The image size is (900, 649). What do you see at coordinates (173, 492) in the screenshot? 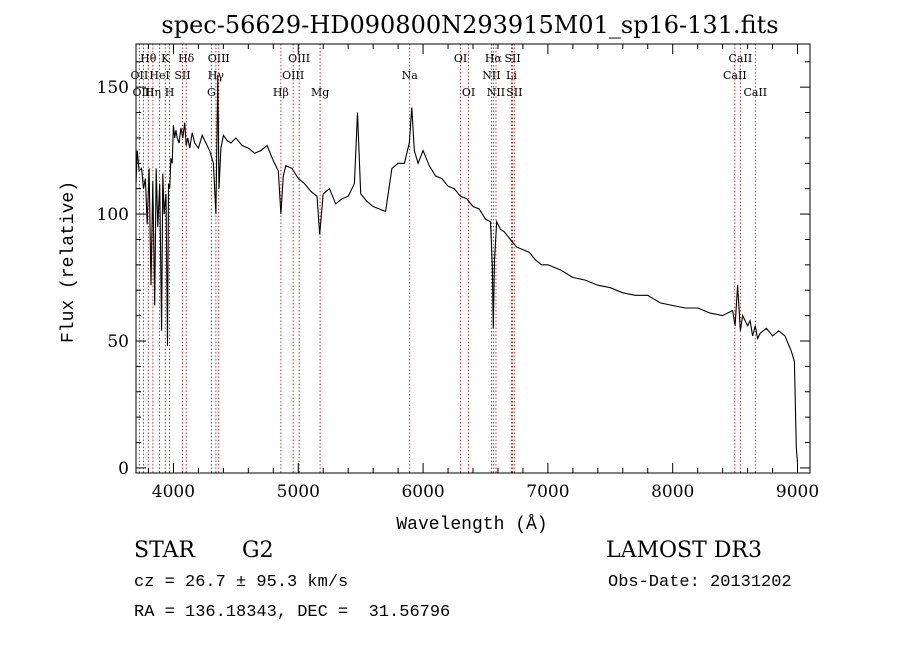
I see `x-tick-label-4000: 4000` at bounding box center [173, 492].